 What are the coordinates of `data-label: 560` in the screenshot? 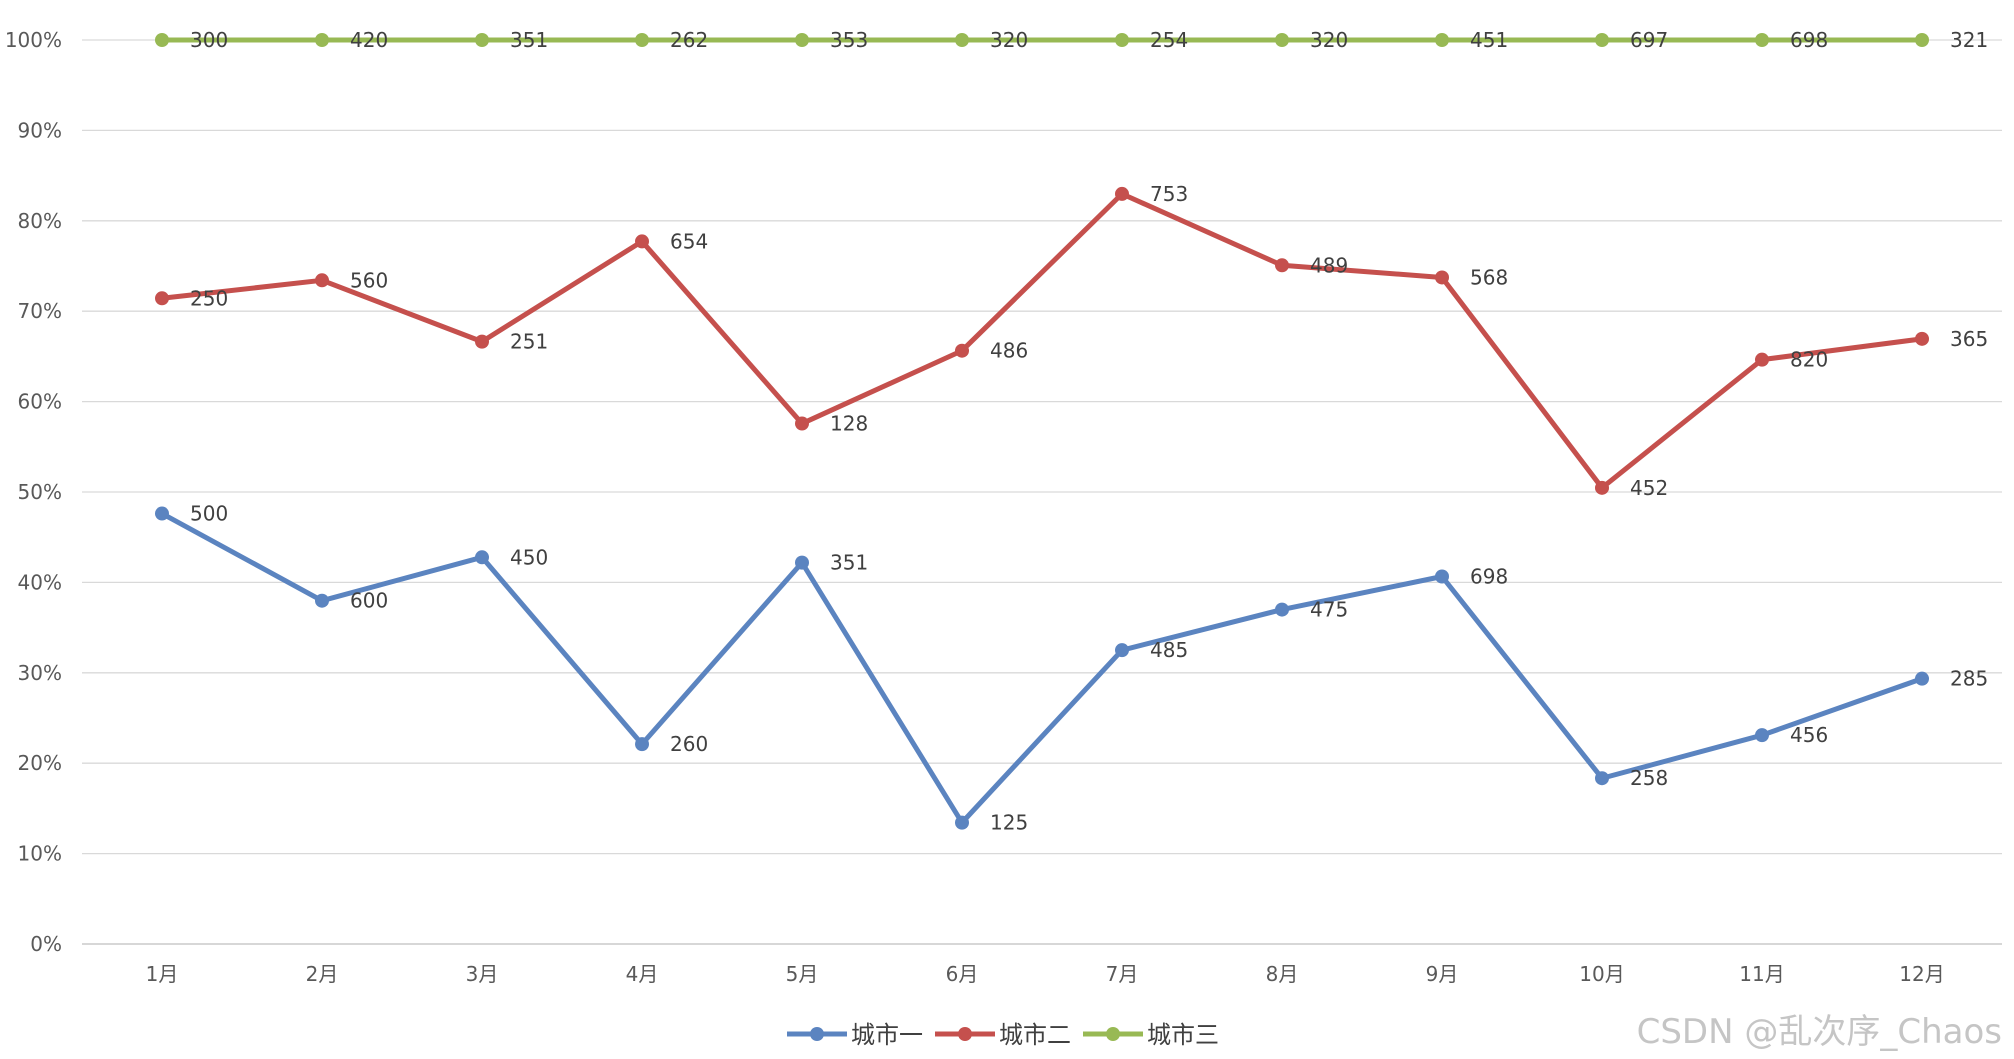 It's located at (369, 280).